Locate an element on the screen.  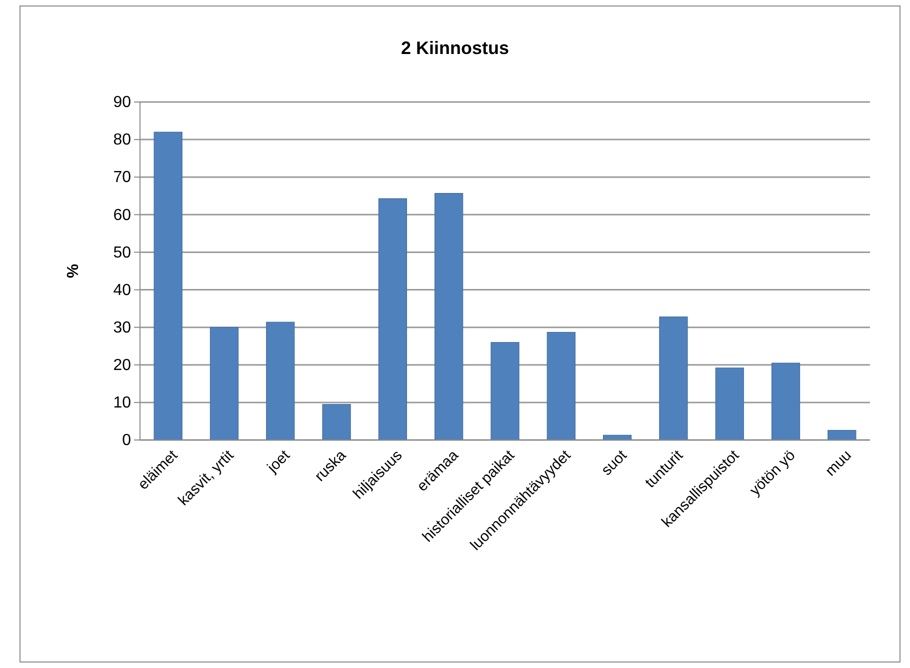
chart-title: 2 Kiinnostus is located at coordinates (455, 48).